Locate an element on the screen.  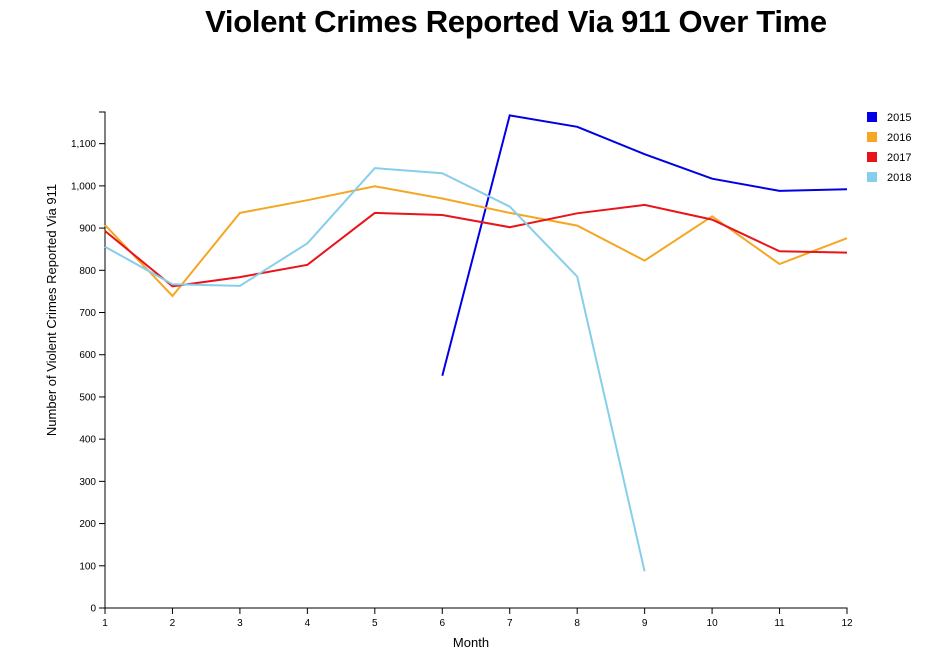
legend-label: 2015 is located at coordinates (899, 118).